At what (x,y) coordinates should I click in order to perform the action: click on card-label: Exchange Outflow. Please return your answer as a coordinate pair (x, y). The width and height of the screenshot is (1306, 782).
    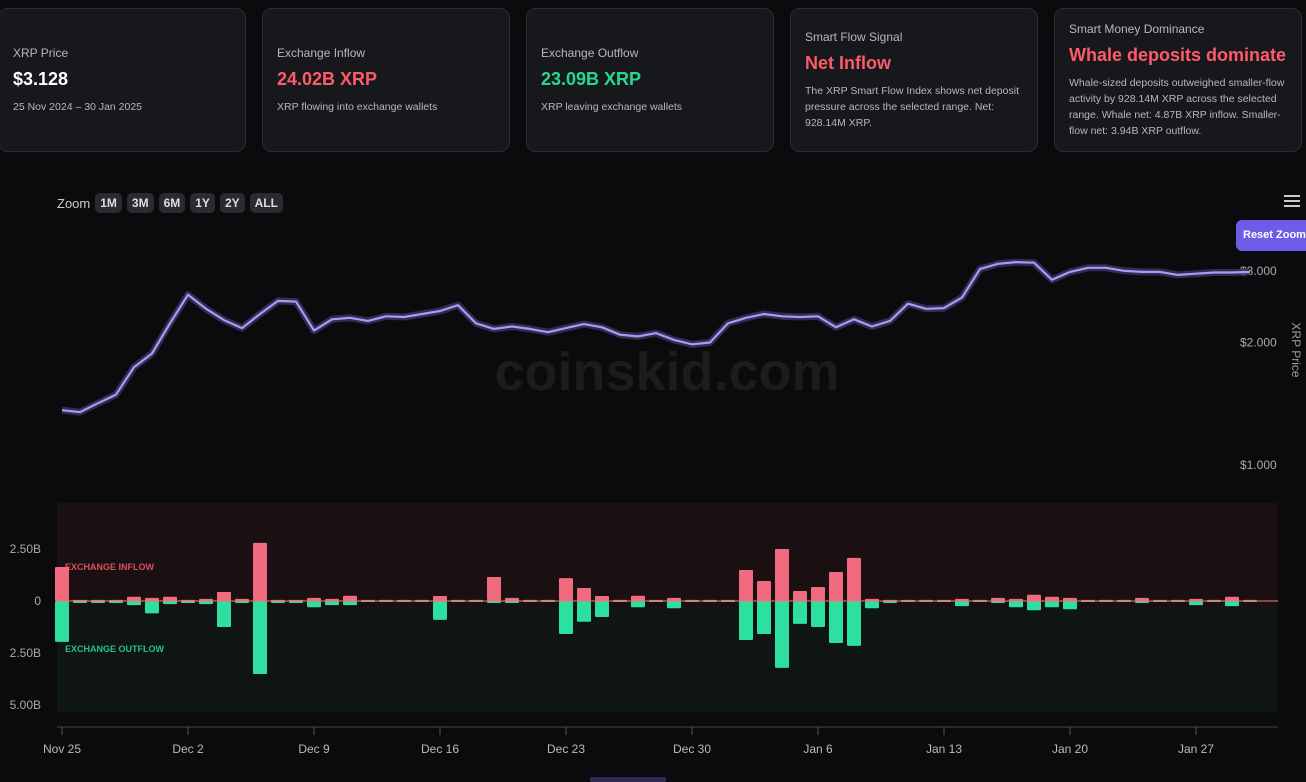
    Looking at the image, I should click on (590, 52).